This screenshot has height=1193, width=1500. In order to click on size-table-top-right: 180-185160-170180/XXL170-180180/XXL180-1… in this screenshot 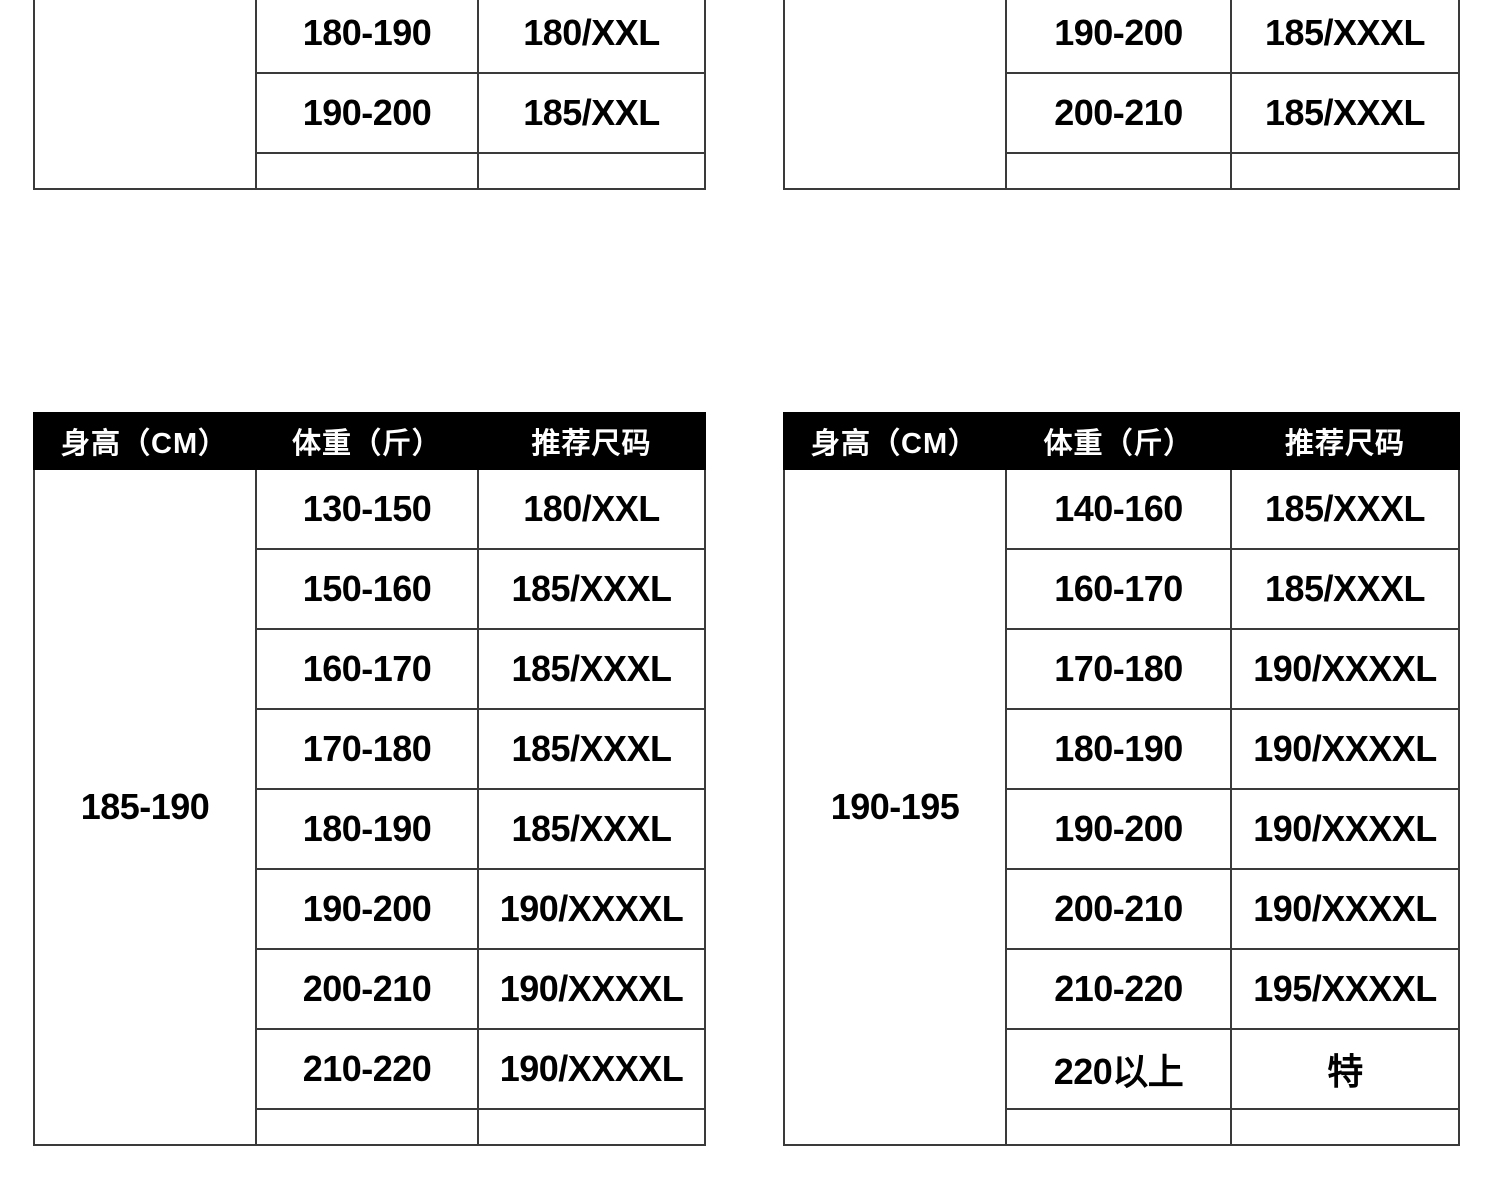, I will do `click(1121, 95)`.